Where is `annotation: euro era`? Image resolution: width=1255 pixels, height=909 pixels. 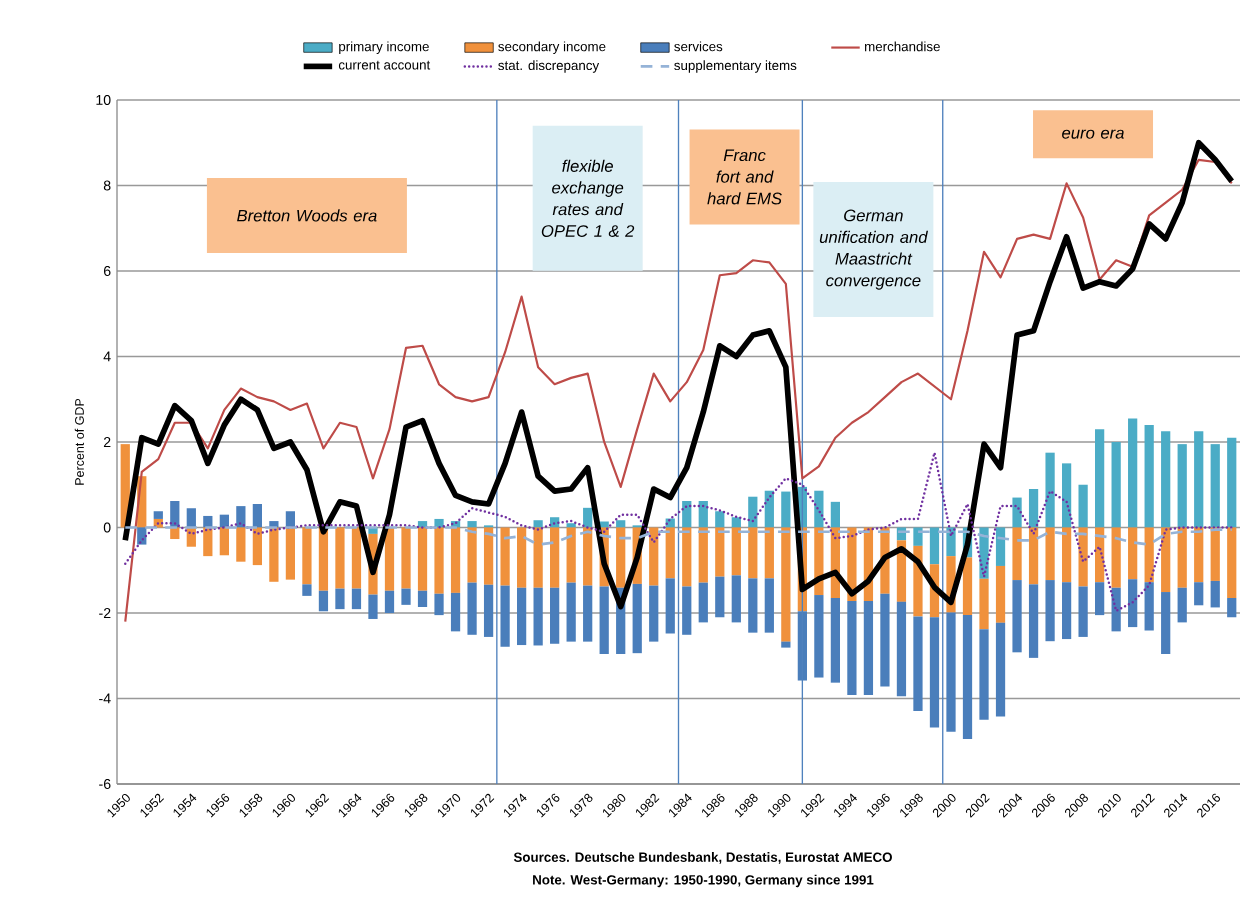
annotation: euro era is located at coordinates (1093, 134).